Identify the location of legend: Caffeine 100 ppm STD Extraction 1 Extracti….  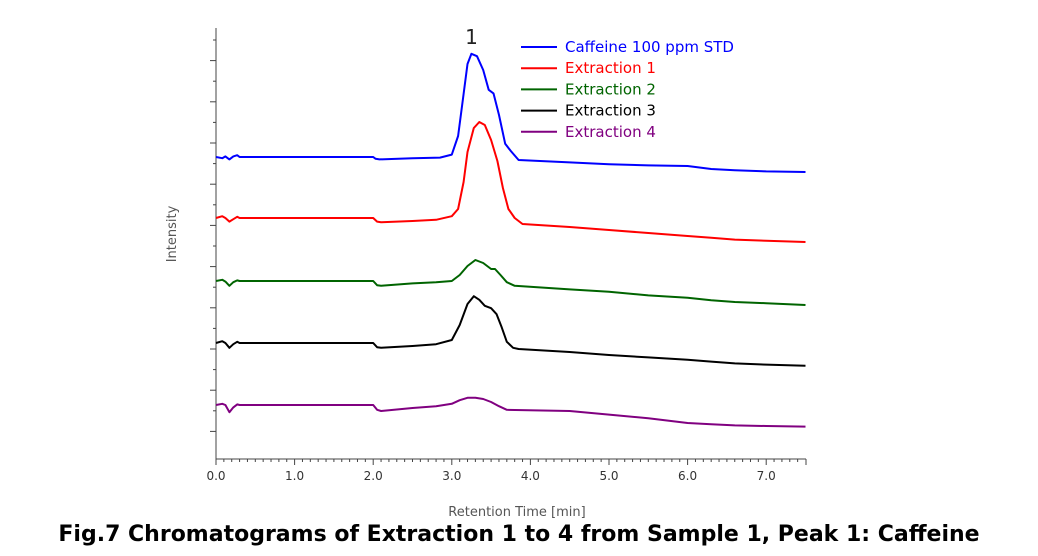
(627, 89).